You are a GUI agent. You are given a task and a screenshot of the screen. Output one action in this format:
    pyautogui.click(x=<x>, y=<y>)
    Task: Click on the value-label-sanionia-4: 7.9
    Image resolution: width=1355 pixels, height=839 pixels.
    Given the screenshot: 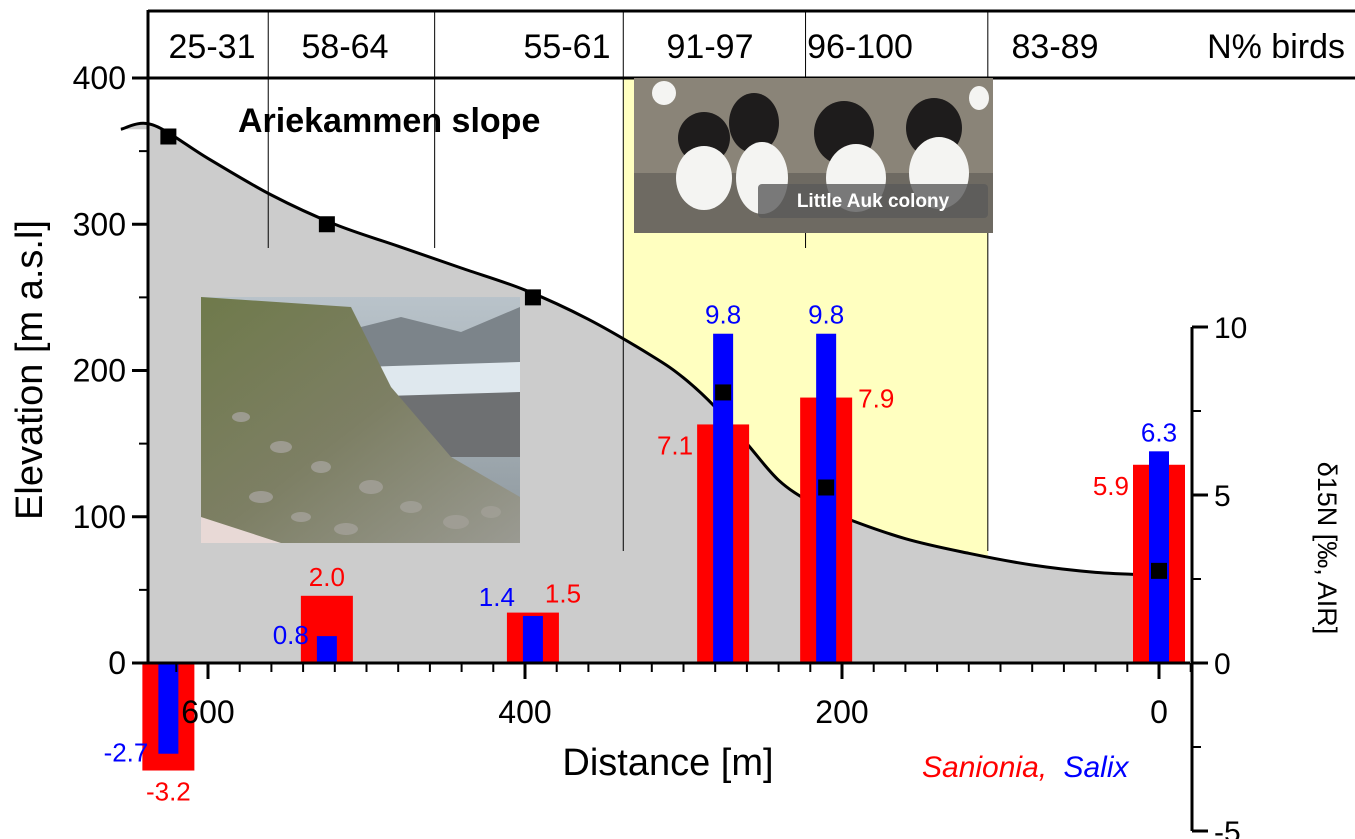 What is the action you would take?
    pyautogui.click(x=876, y=399)
    